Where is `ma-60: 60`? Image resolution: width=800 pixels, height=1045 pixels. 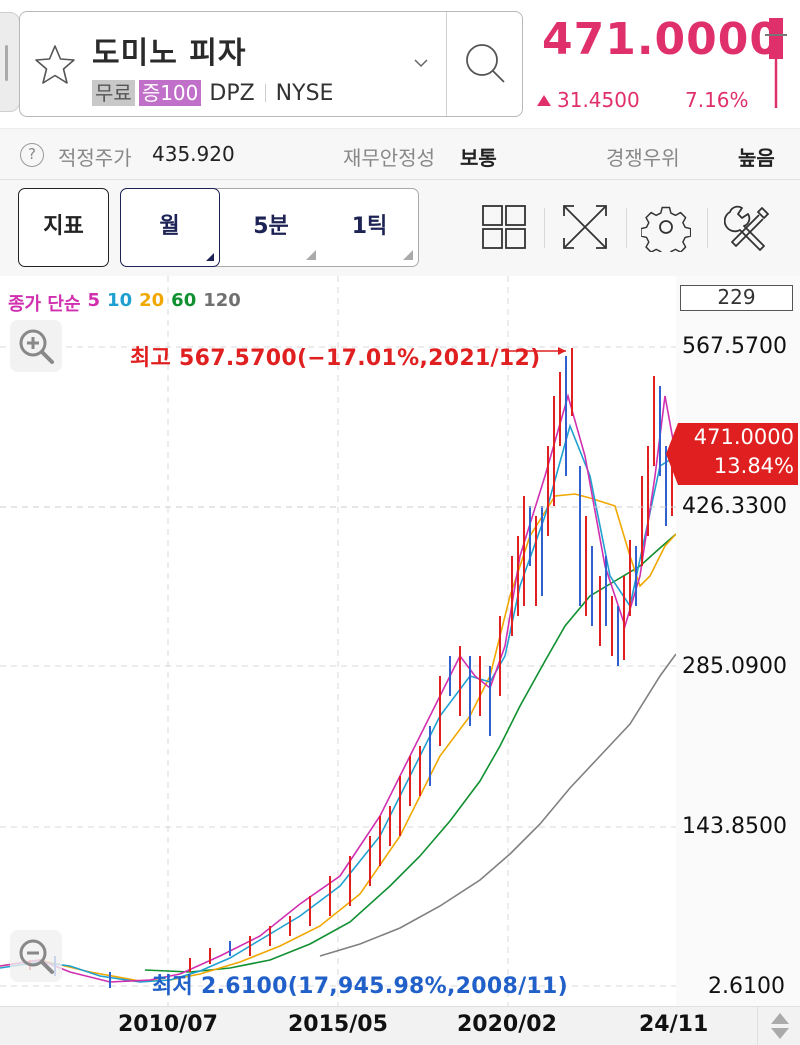
ma-60: 60 is located at coordinates (184, 300).